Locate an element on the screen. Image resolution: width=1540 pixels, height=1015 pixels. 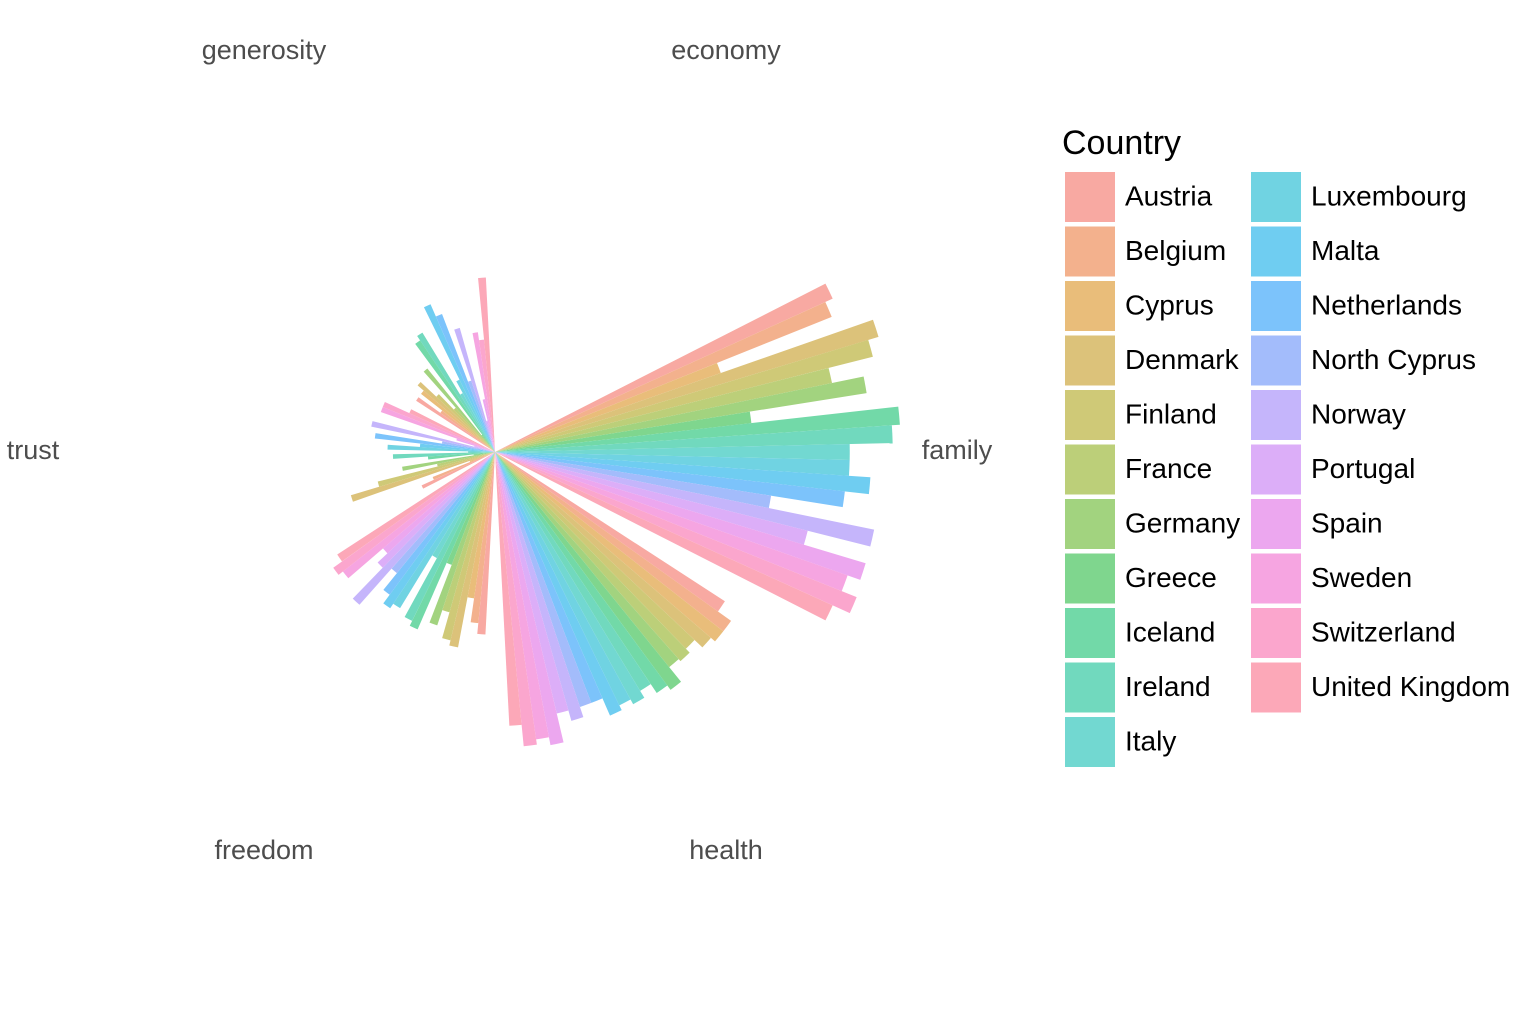
category-label: freedom is located at coordinates (263, 850).